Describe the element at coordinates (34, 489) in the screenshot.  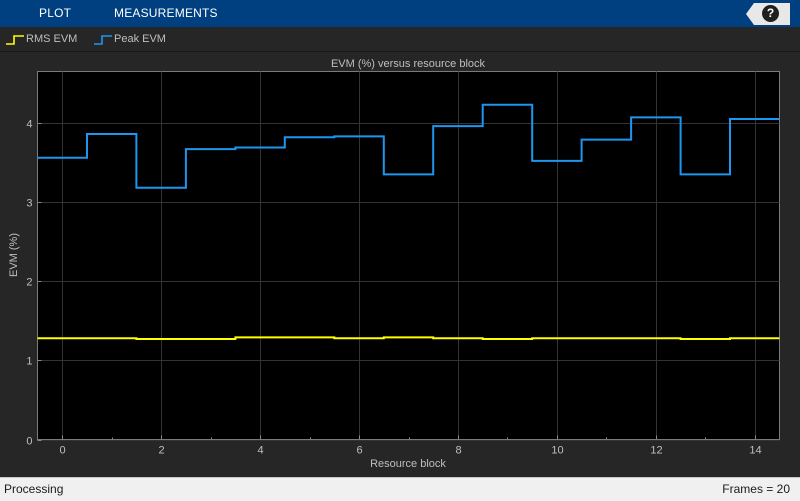
I see `status-text: Processing` at that location.